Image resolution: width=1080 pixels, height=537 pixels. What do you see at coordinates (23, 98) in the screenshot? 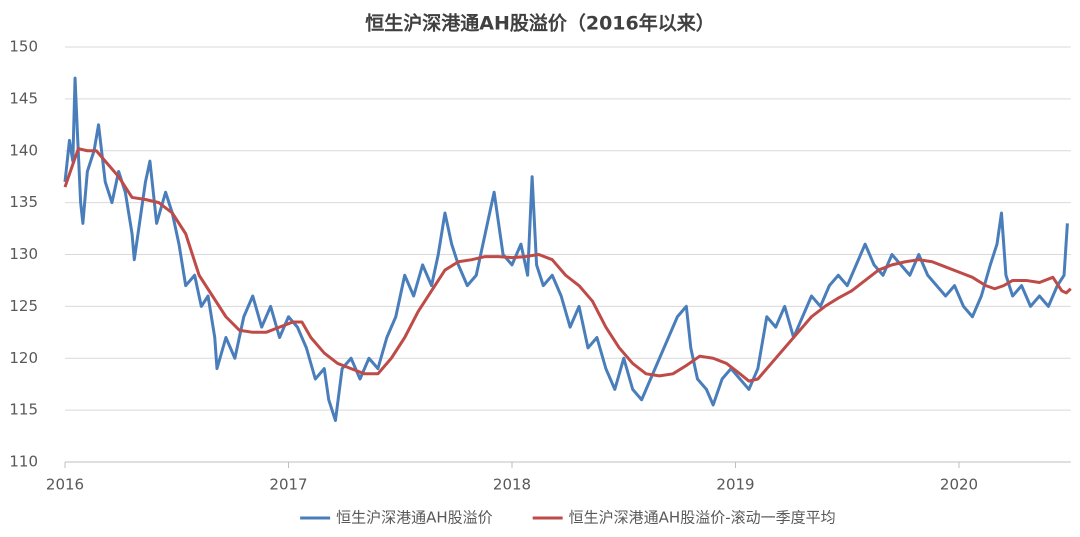
I see `y-tick-label: 145` at bounding box center [23, 98].